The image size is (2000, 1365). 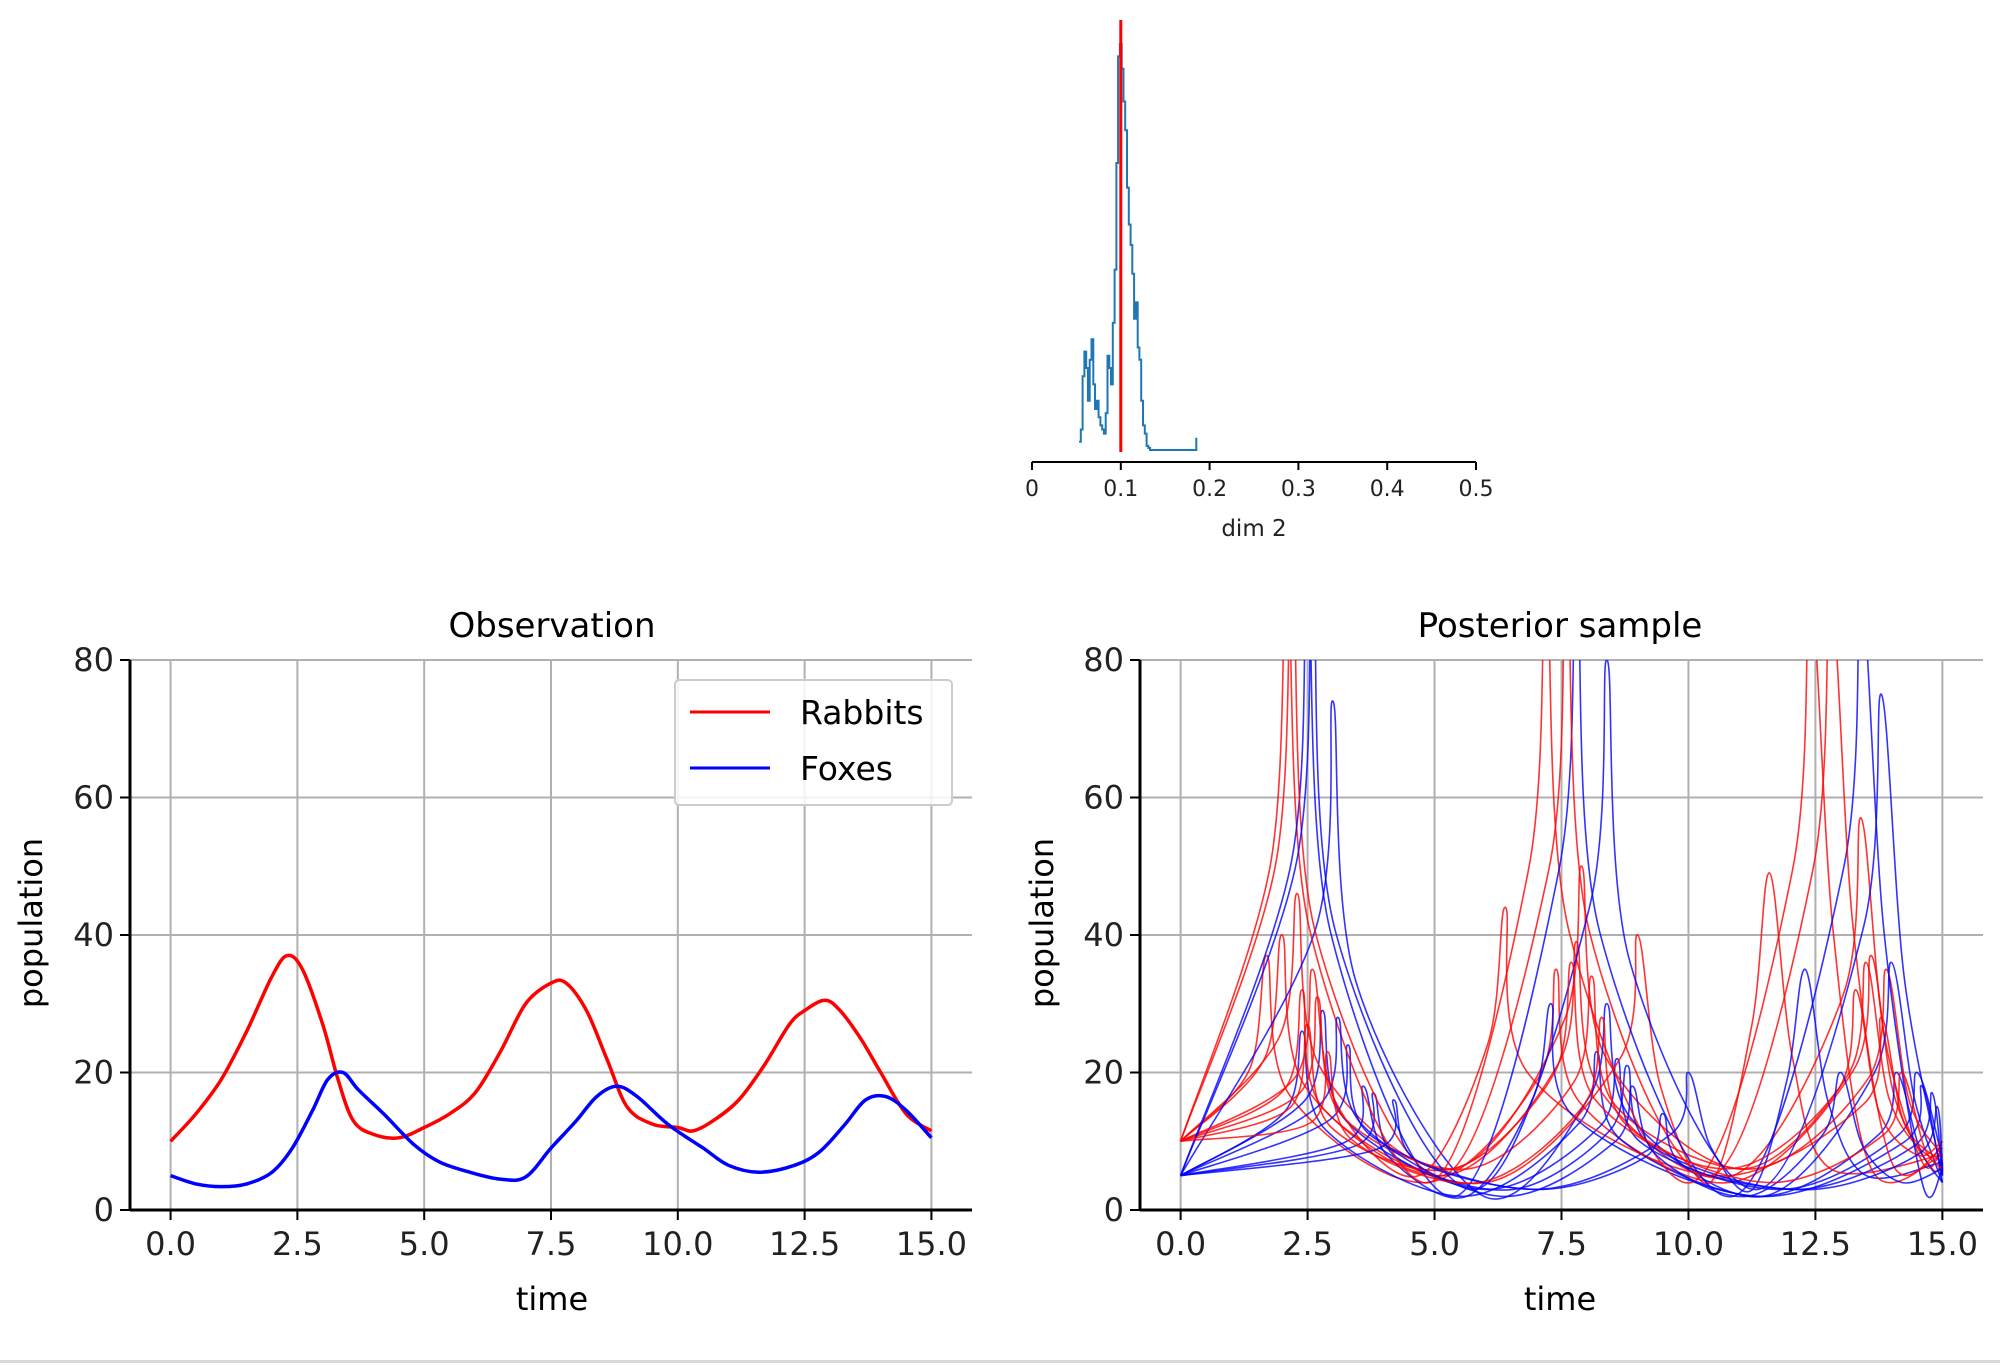 I want to click on legend-label-rabbits: Rabbits, so click(x=862, y=712).